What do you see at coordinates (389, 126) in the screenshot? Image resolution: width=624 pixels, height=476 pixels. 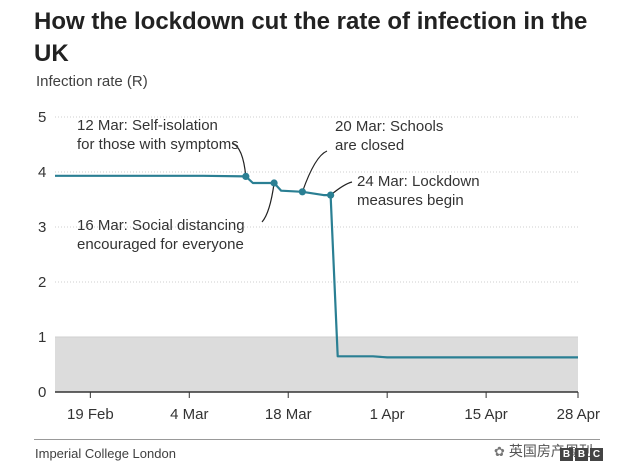 I see `annotation-text: 20 Mar: Schools` at bounding box center [389, 126].